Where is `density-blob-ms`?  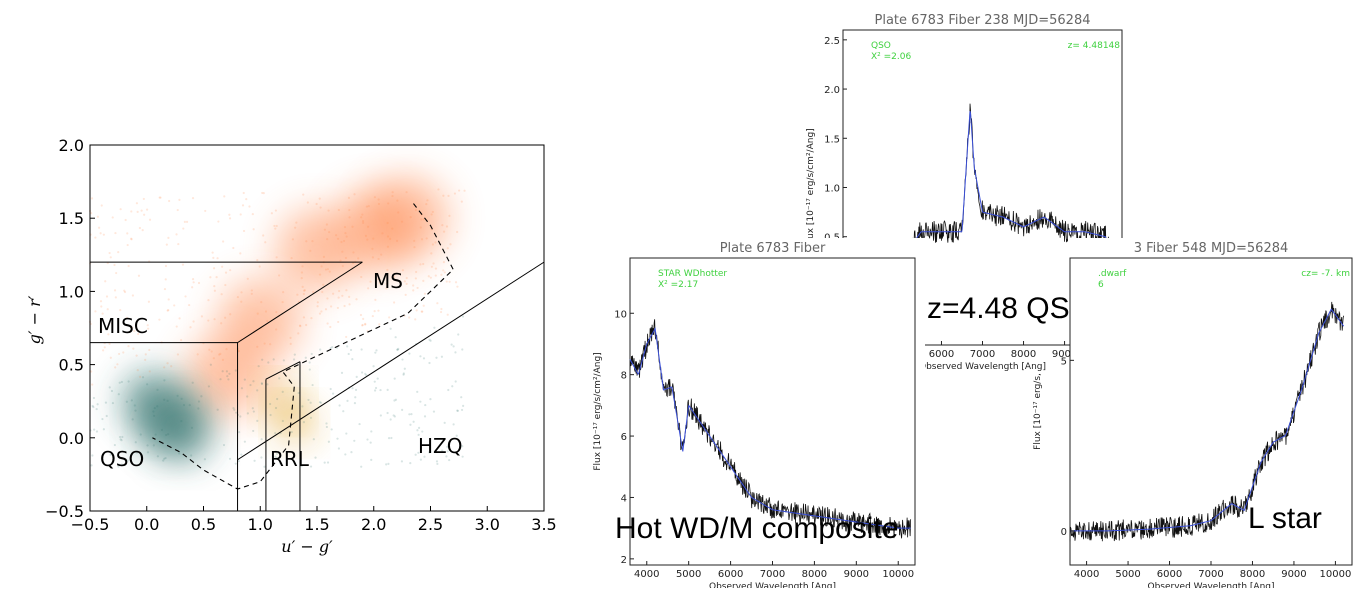
density-blob-ms is located at coordinates (317, 250).